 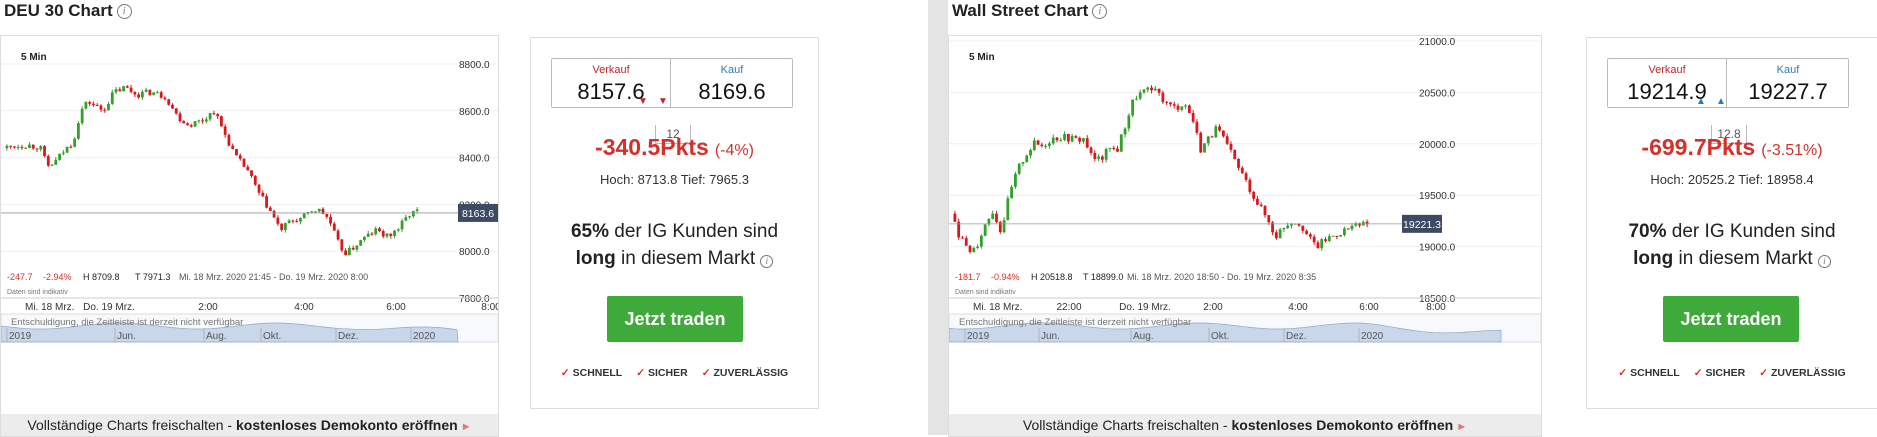 I want to click on quote-box: Verkauf 8157.6 Kauf 8169.6 ▼ ▼ 12, so click(x=672, y=101).